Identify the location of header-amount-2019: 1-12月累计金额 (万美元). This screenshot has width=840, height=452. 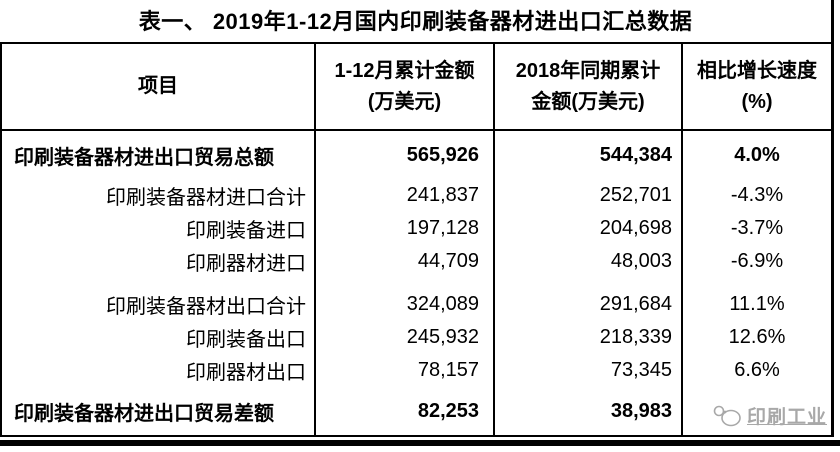
(405, 87).